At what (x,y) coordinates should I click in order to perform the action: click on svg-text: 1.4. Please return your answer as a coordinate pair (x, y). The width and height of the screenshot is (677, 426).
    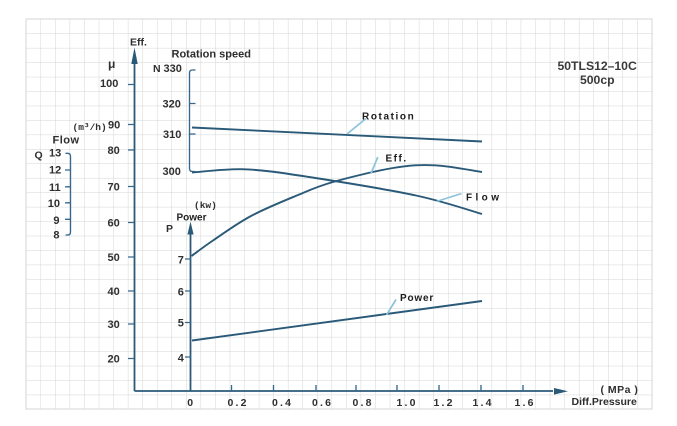
    Looking at the image, I should click on (483, 403).